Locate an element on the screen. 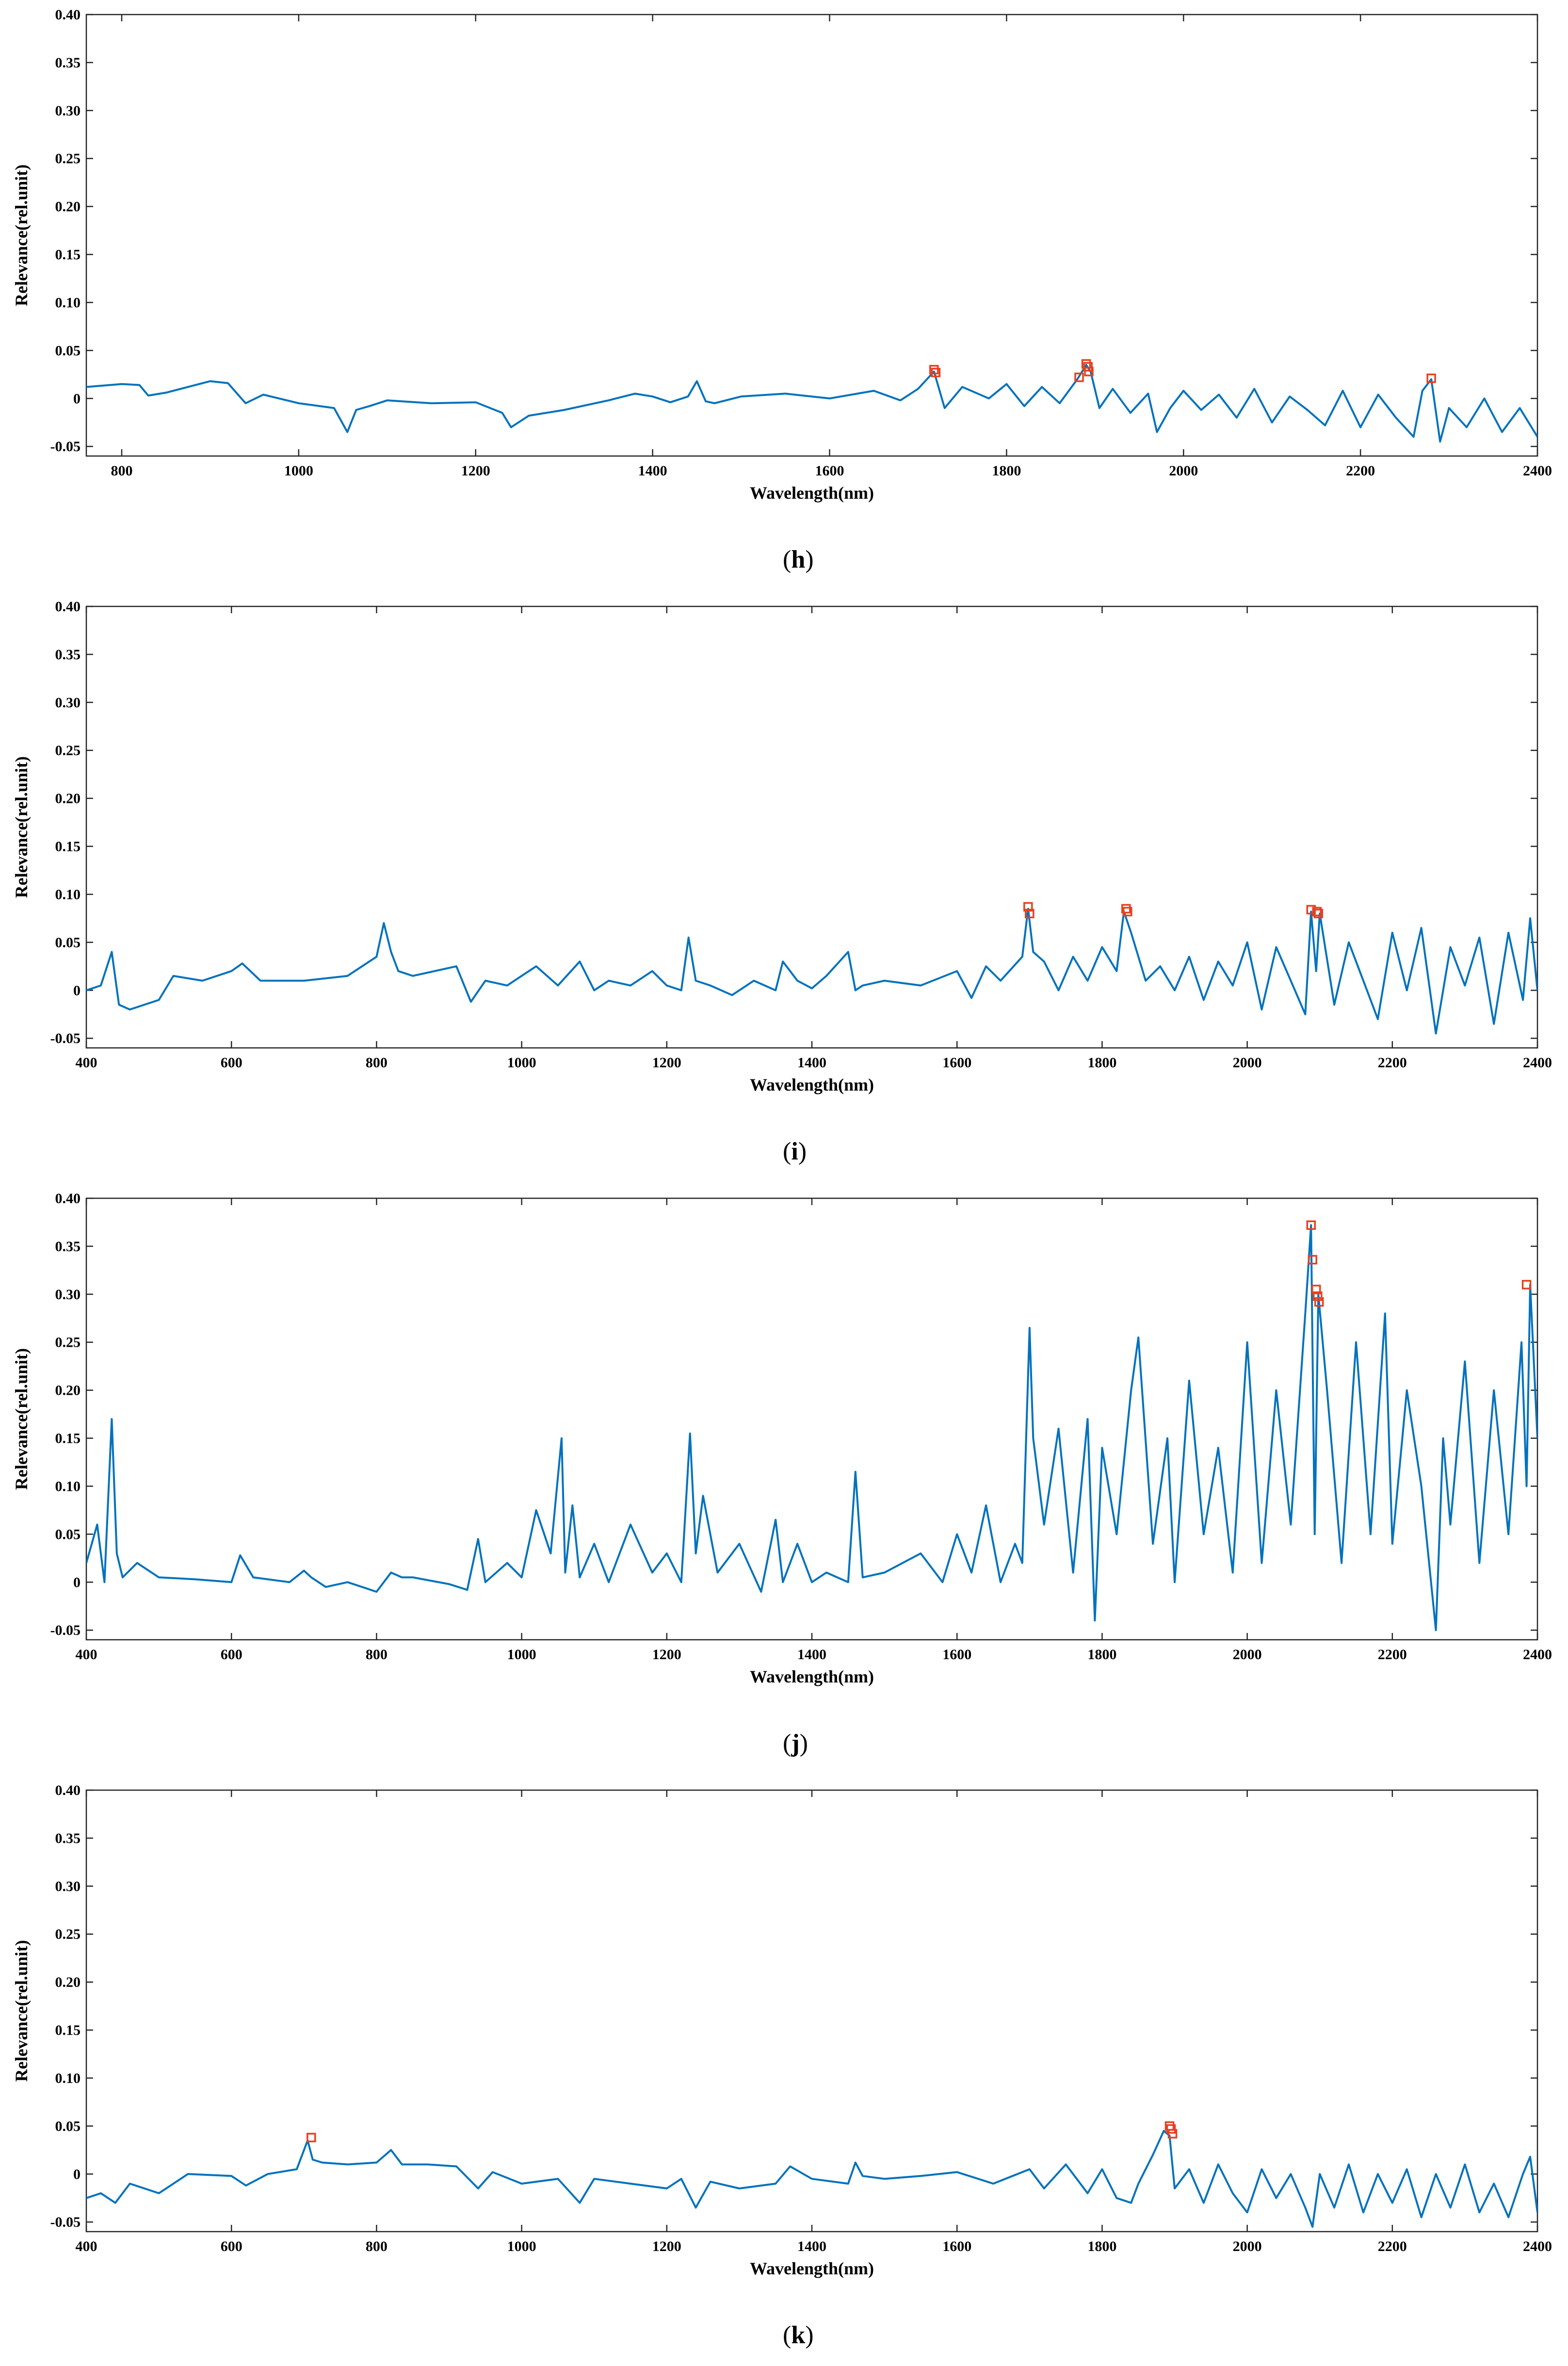 This screenshot has width=1568, height=2366. y-tick-label: 0.05 is located at coordinates (68, 2126).